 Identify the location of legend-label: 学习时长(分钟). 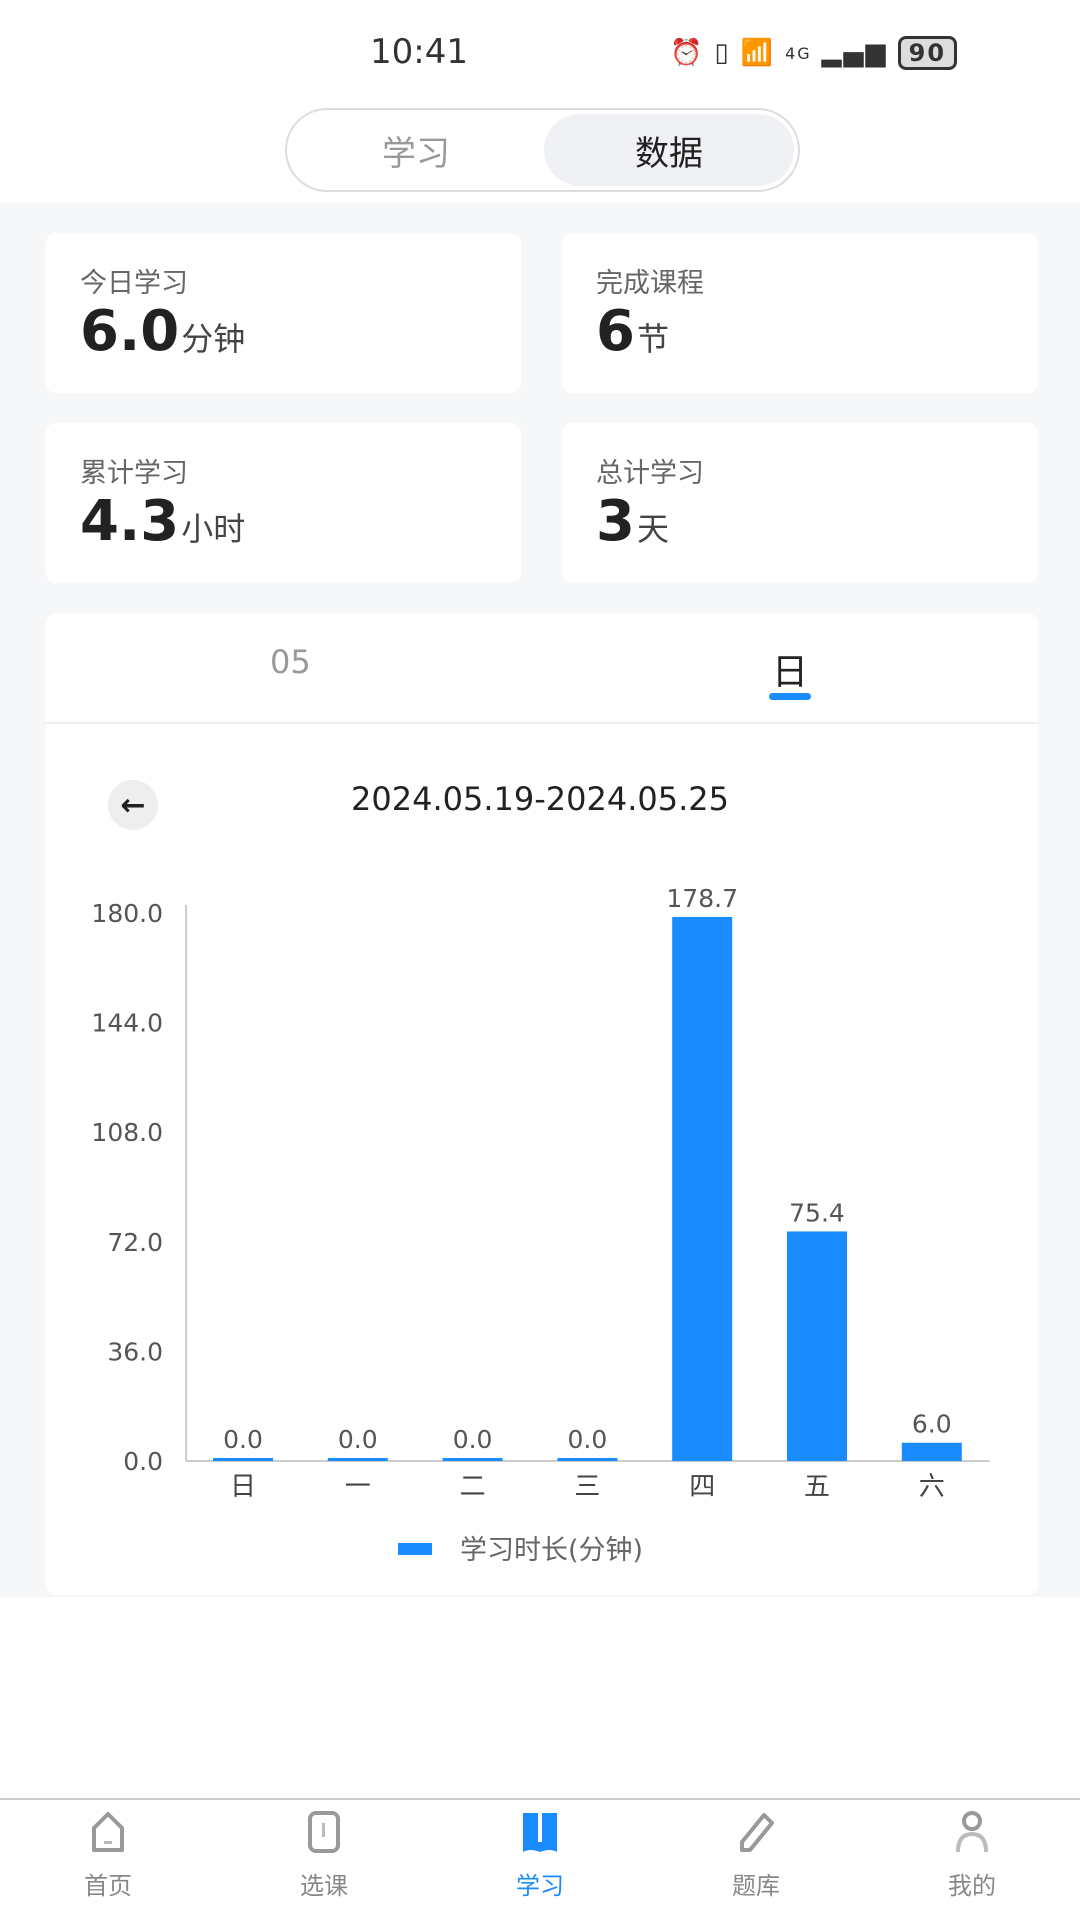
(551, 1550).